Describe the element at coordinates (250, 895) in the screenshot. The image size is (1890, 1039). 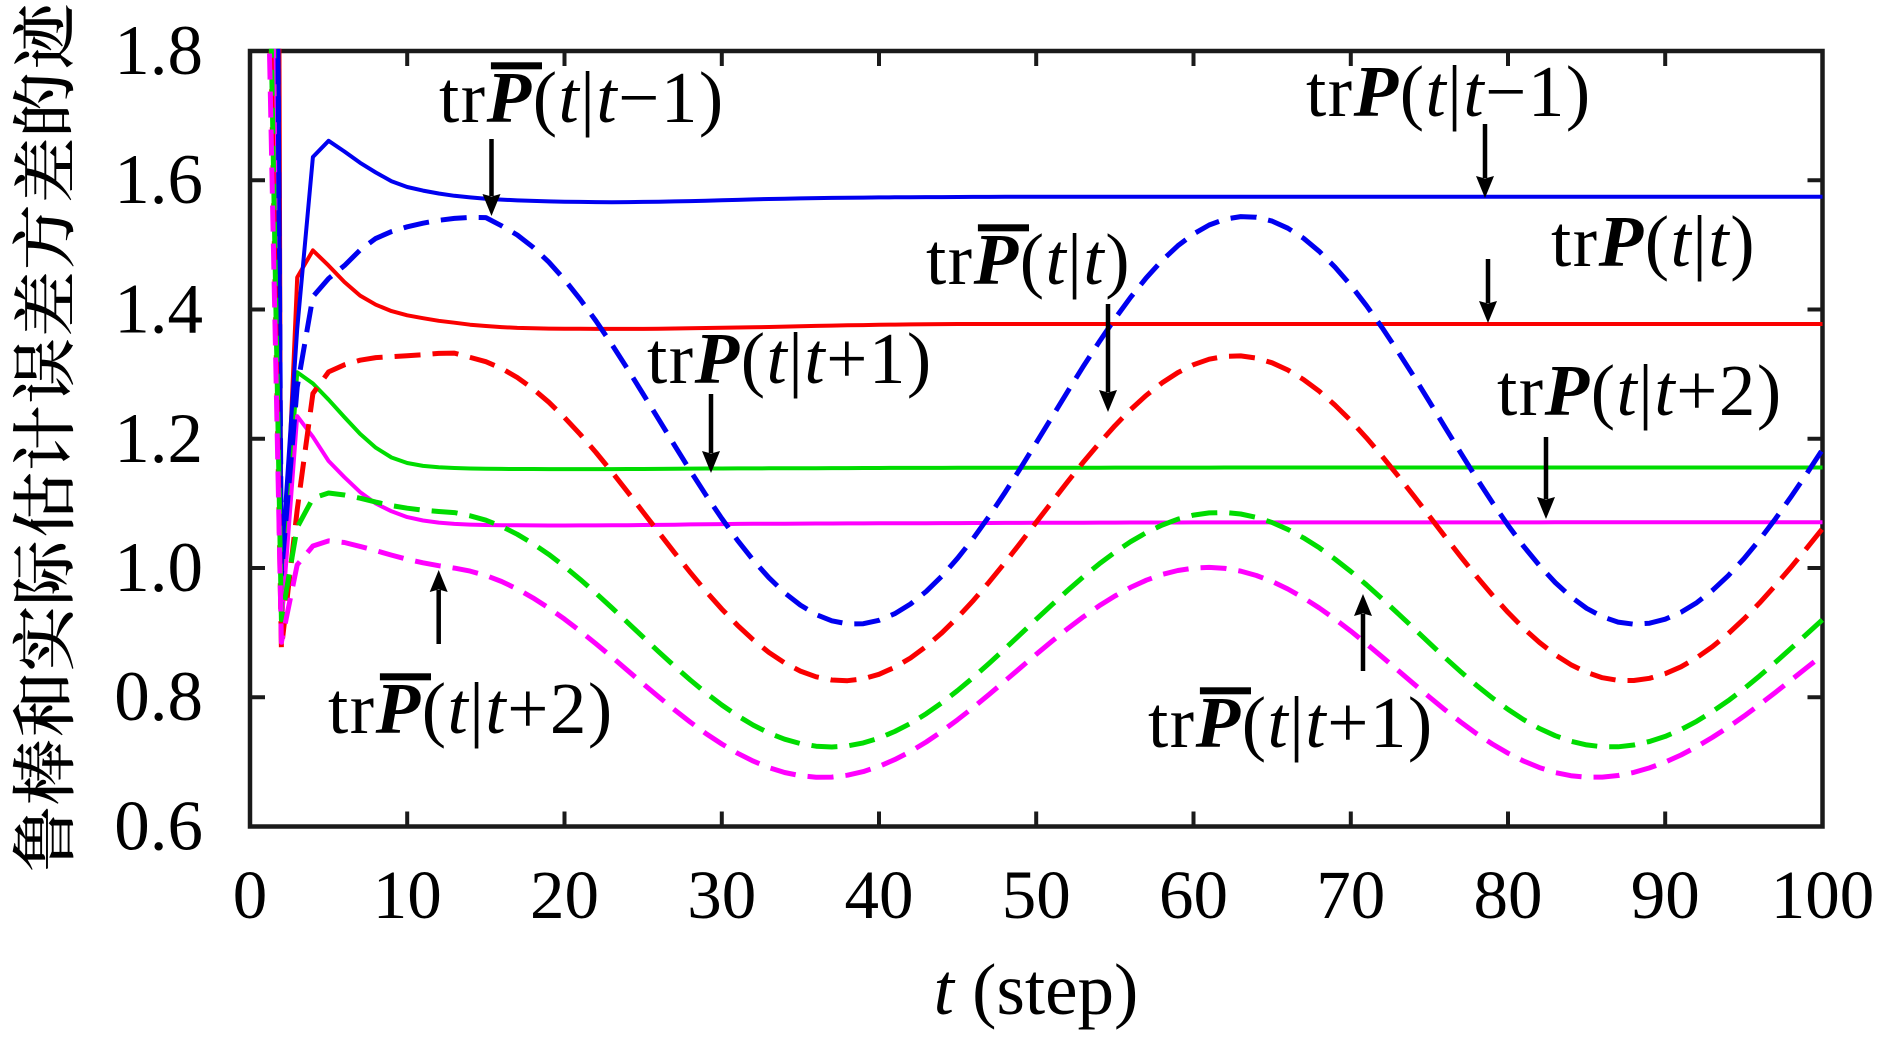
I see `svg-text: 0` at that location.